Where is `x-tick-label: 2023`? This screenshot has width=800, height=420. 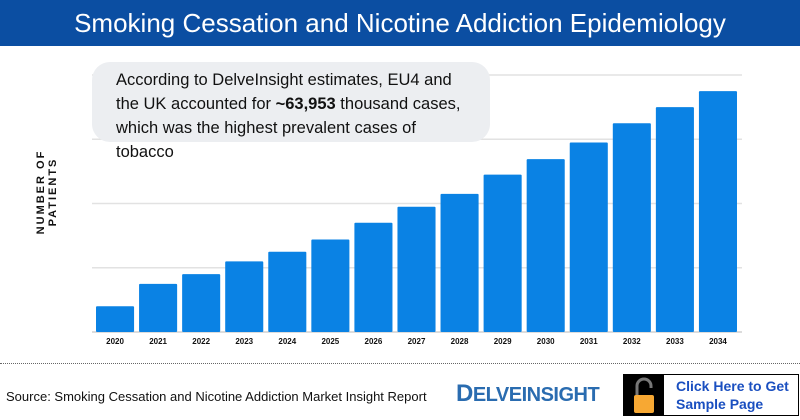
x-tick-label: 2023 is located at coordinates (244, 341).